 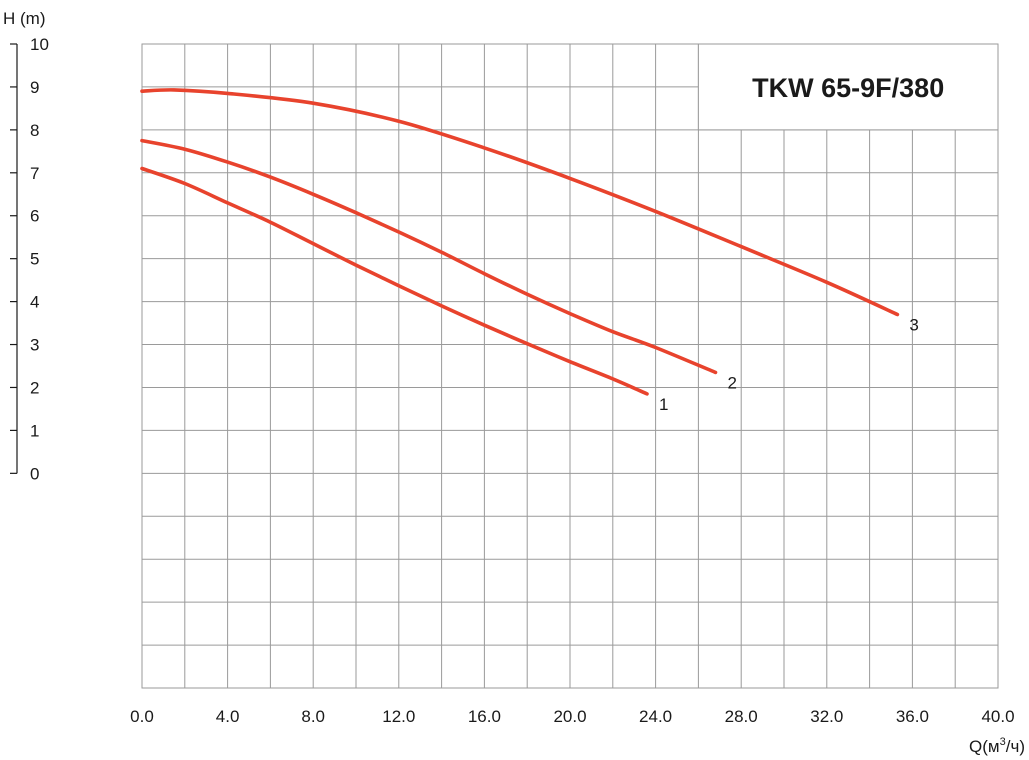 What do you see at coordinates (663, 404) in the screenshot?
I see `series-label-1: 1` at bounding box center [663, 404].